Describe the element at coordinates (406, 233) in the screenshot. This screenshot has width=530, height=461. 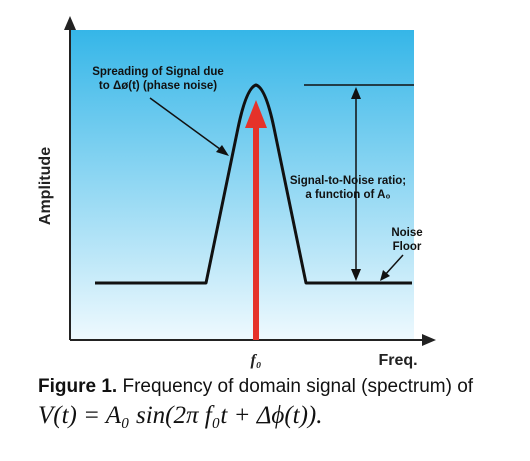
I see `noise-floor-label-line1: Noise` at that location.